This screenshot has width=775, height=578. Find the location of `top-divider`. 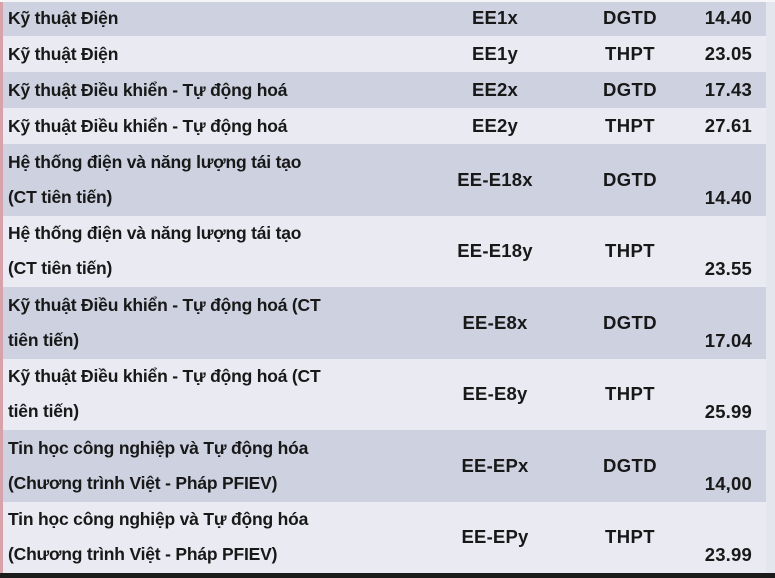

top-divider is located at coordinates (387, 1).